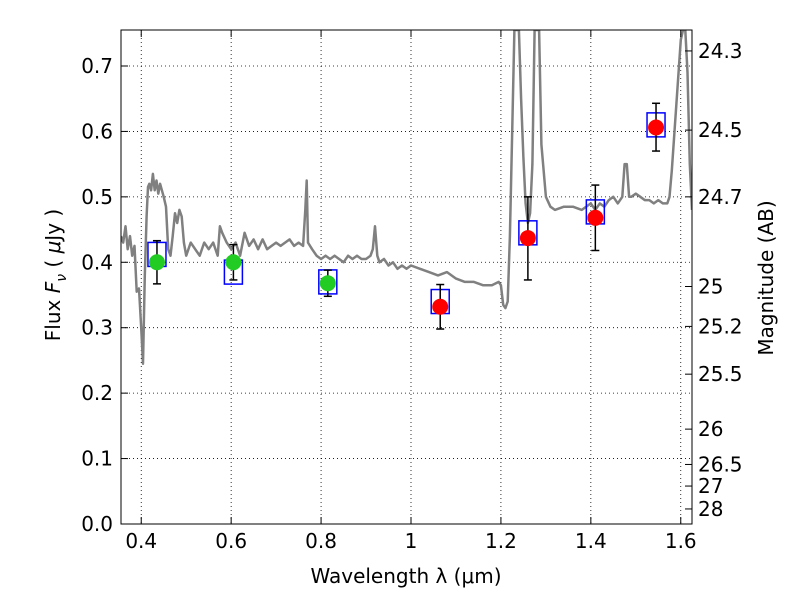  I want to click on y2-tick-label: 26, so click(710, 429).